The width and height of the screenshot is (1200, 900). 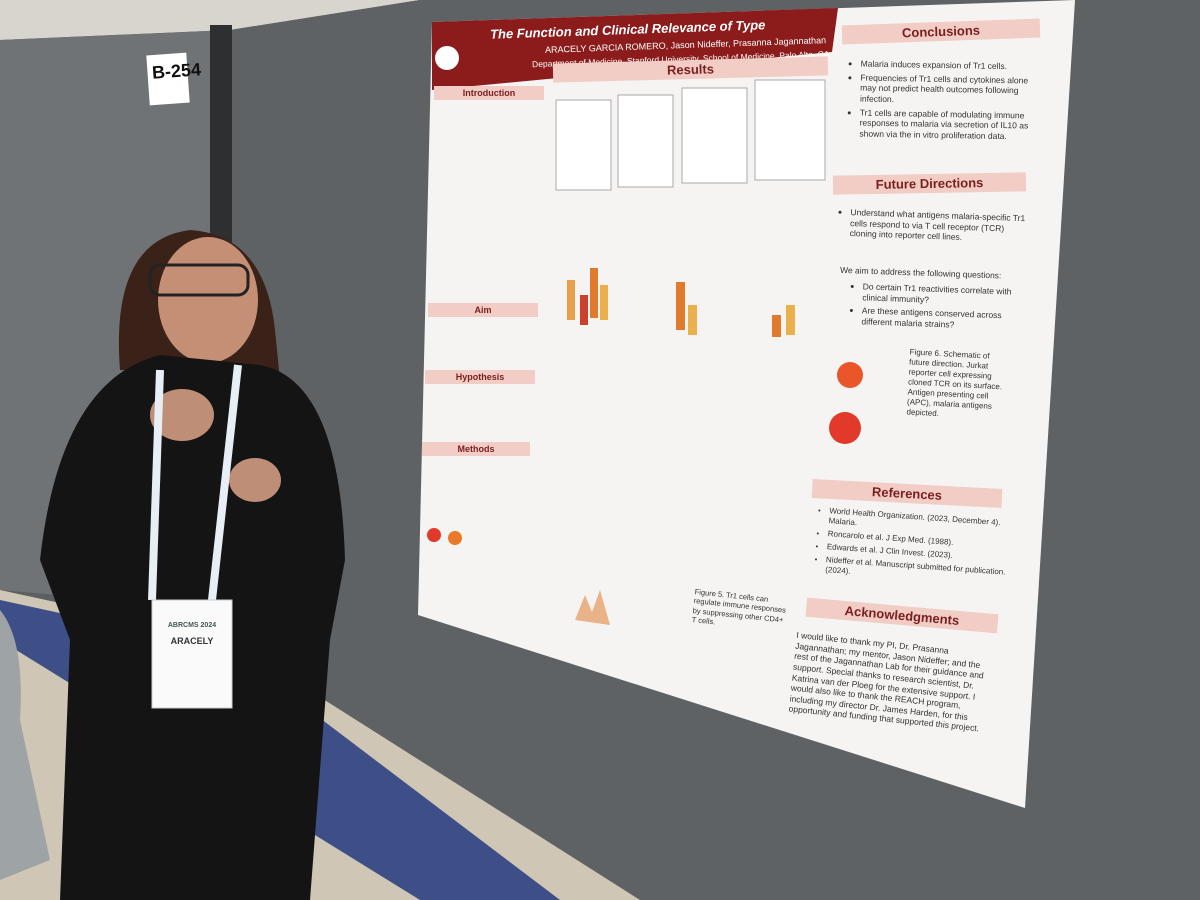 What do you see at coordinates (199, 280) in the screenshot?
I see `glasses` at bounding box center [199, 280].